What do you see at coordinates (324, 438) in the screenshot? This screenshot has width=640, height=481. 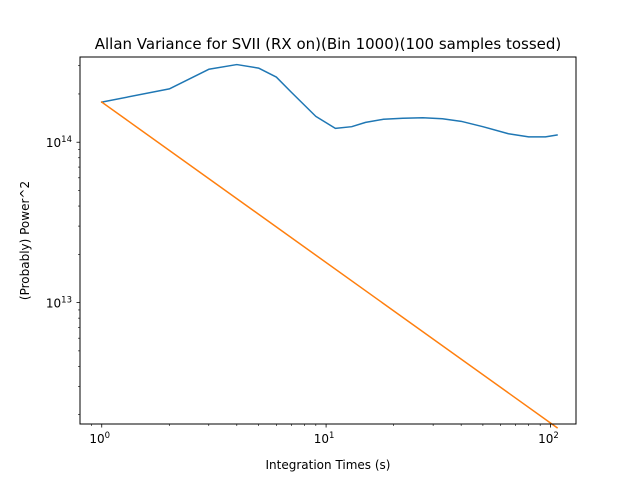 I see `x-tick-label: 101` at bounding box center [324, 438].